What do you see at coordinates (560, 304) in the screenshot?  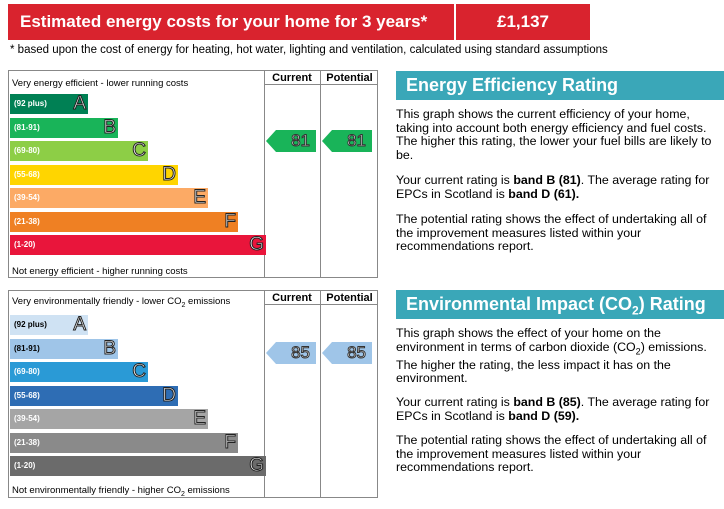 I see `environment-rating-title: Environmental Impact (CO2) Rating` at bounding box center [560, 304].